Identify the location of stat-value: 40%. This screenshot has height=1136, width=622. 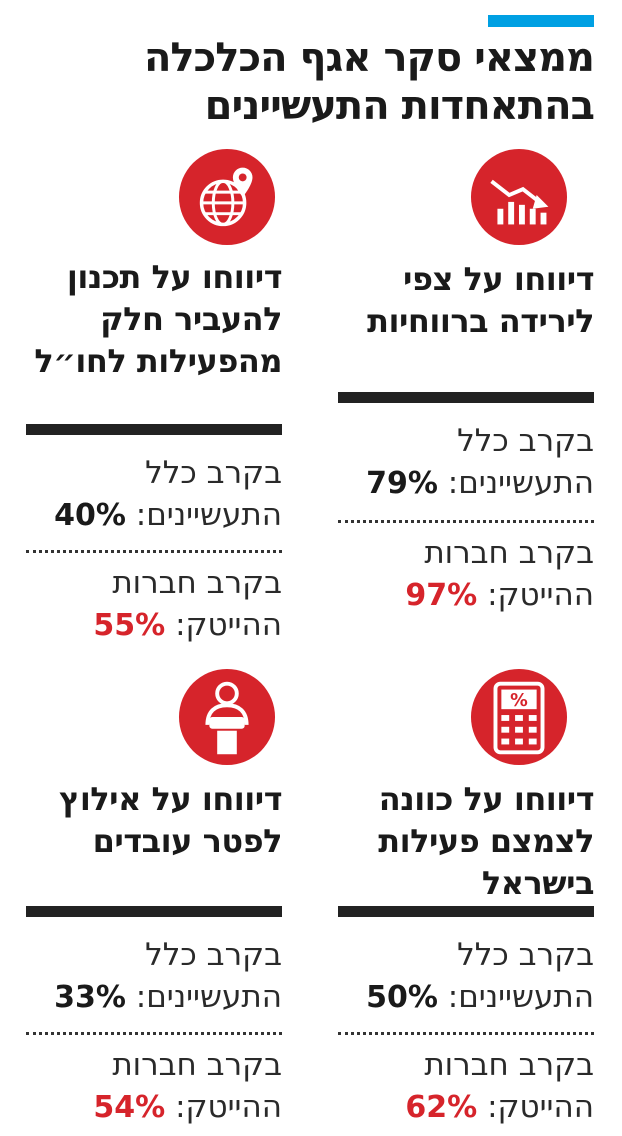
(90, 515).